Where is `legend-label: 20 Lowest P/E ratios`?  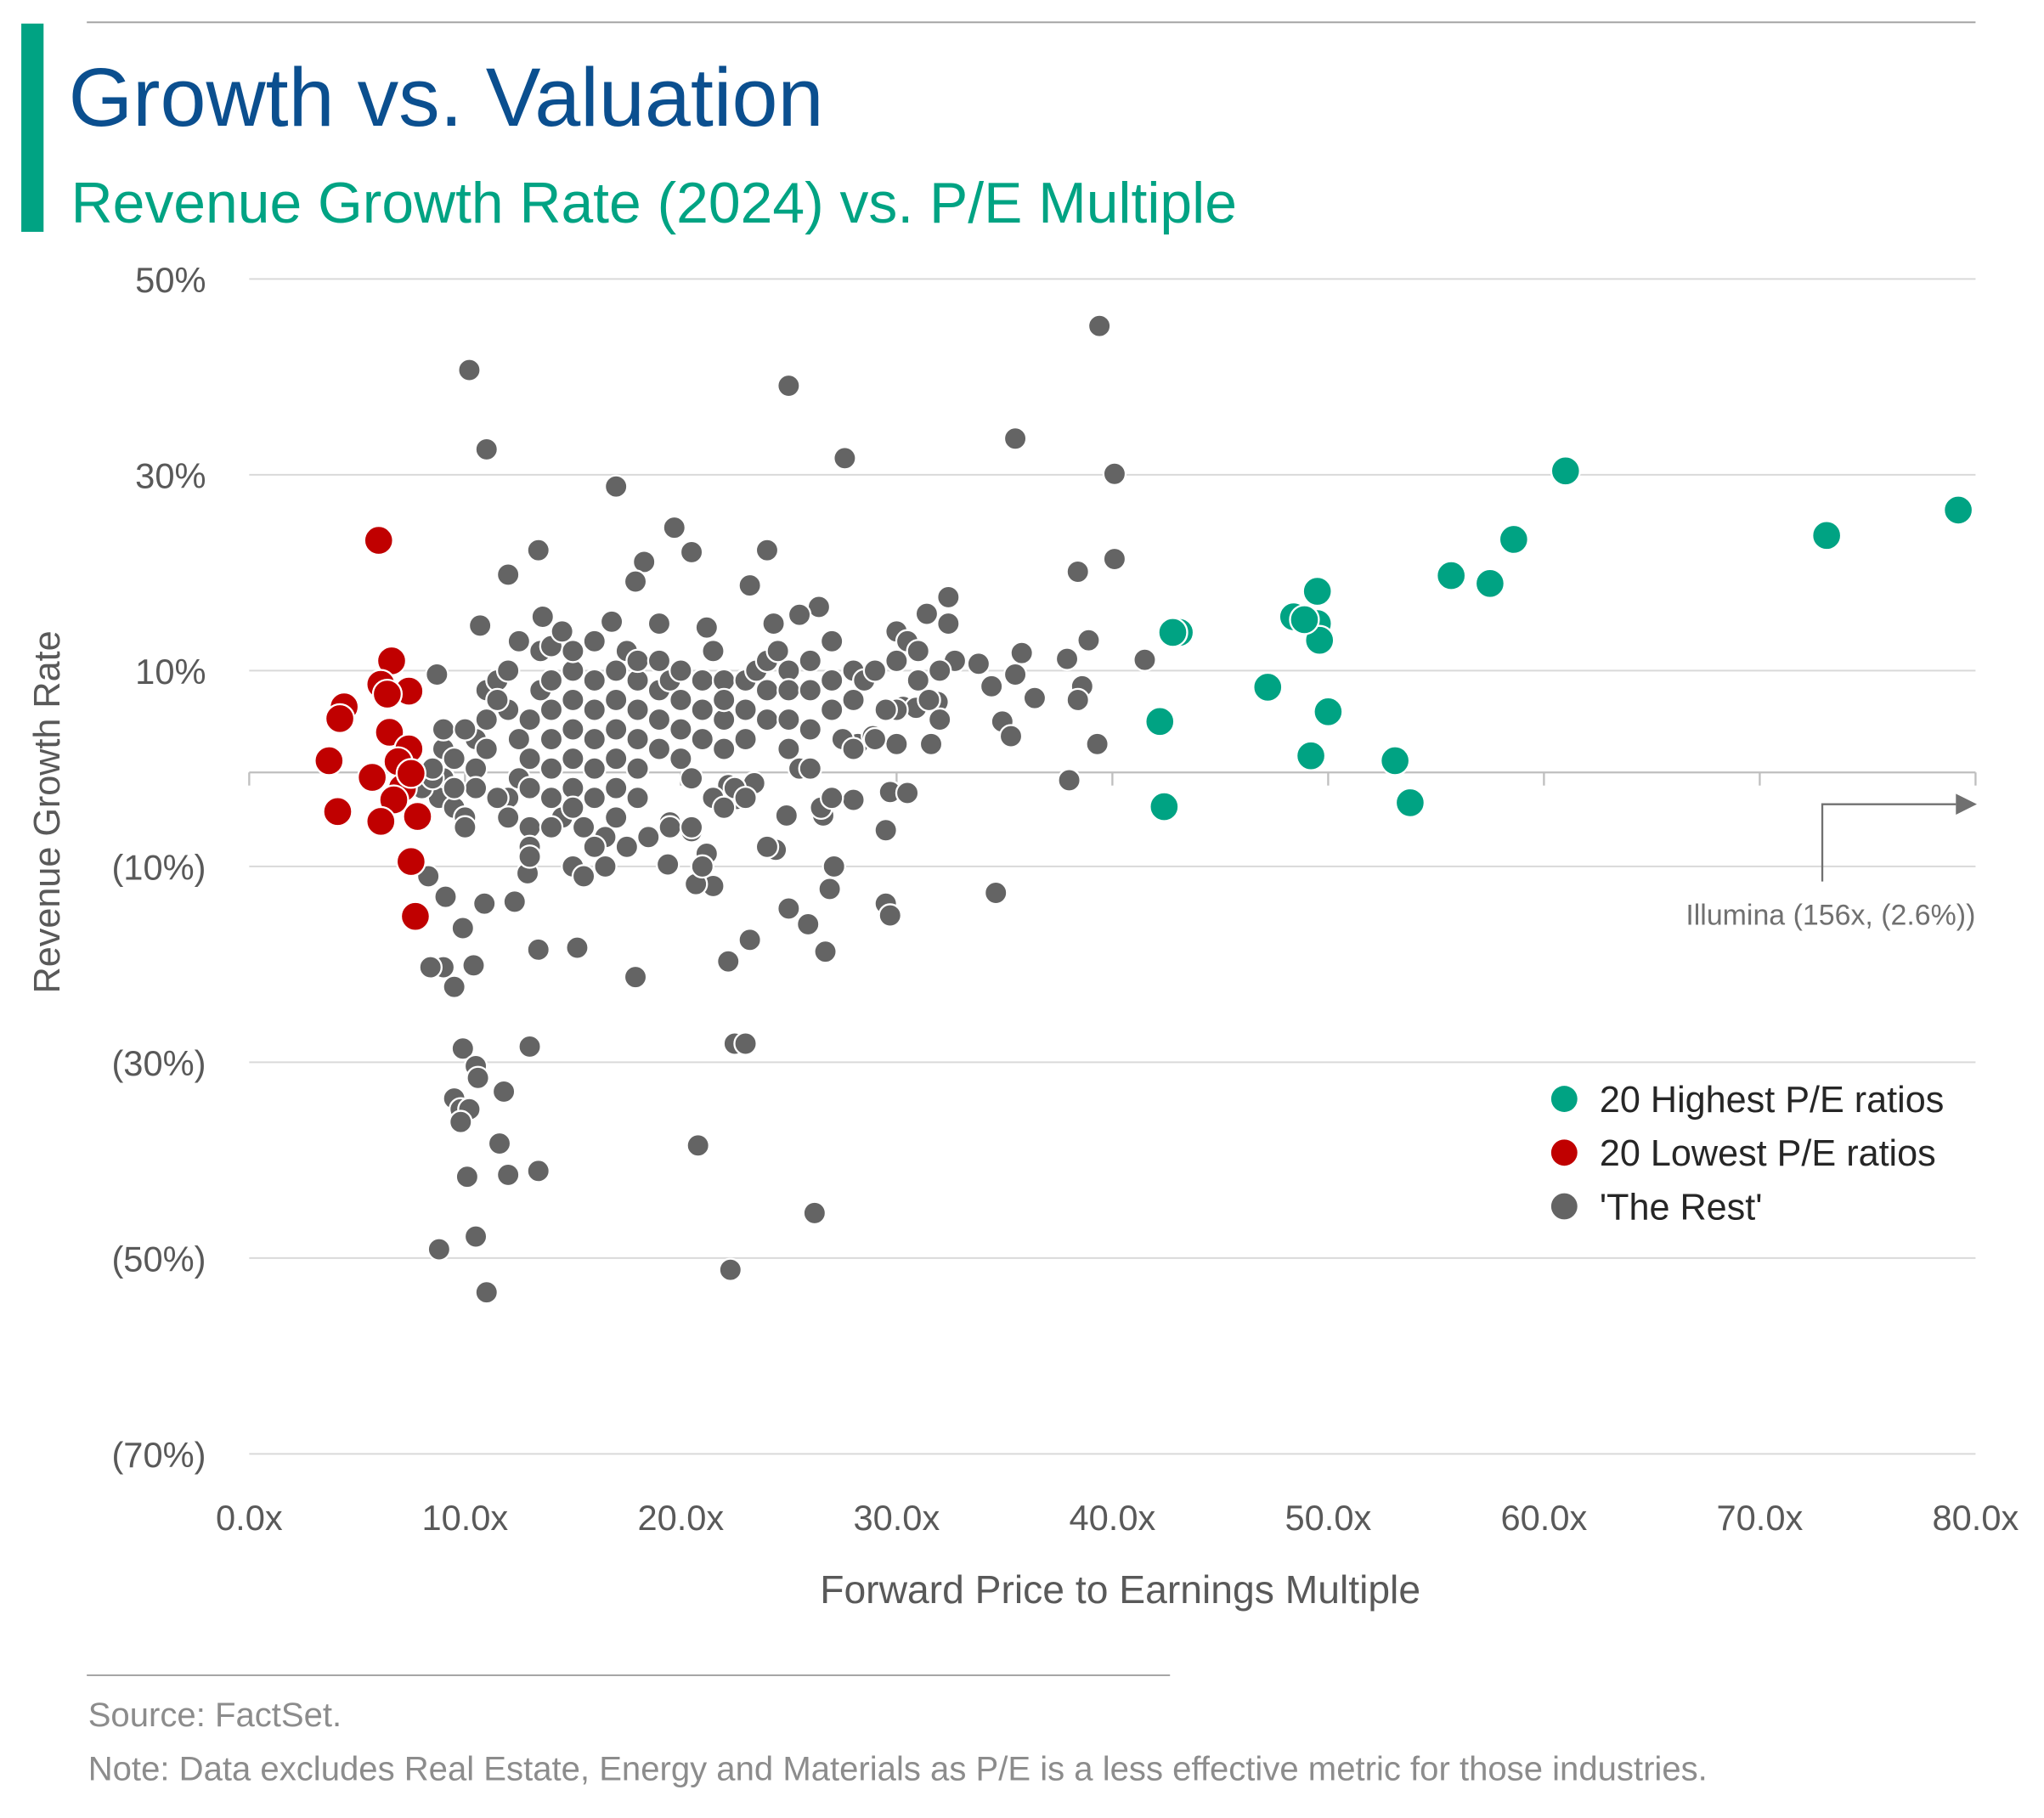 legend-label: 20 Lowest P/E ratios is located at coordinates (1768, 1153).